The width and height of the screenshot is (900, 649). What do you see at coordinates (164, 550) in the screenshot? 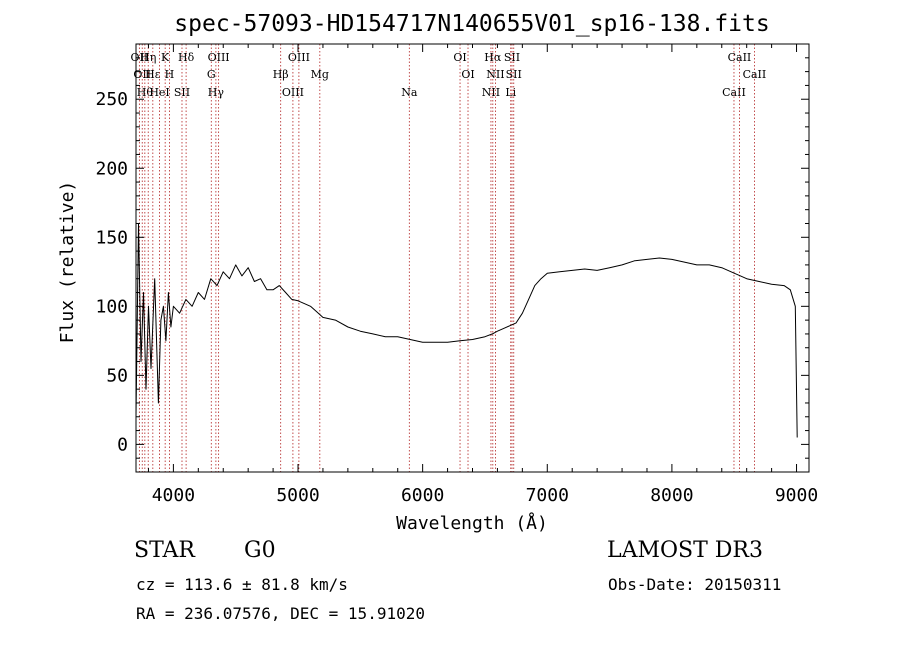
I see `object-class: STAR` at bounding box center [164, 550].